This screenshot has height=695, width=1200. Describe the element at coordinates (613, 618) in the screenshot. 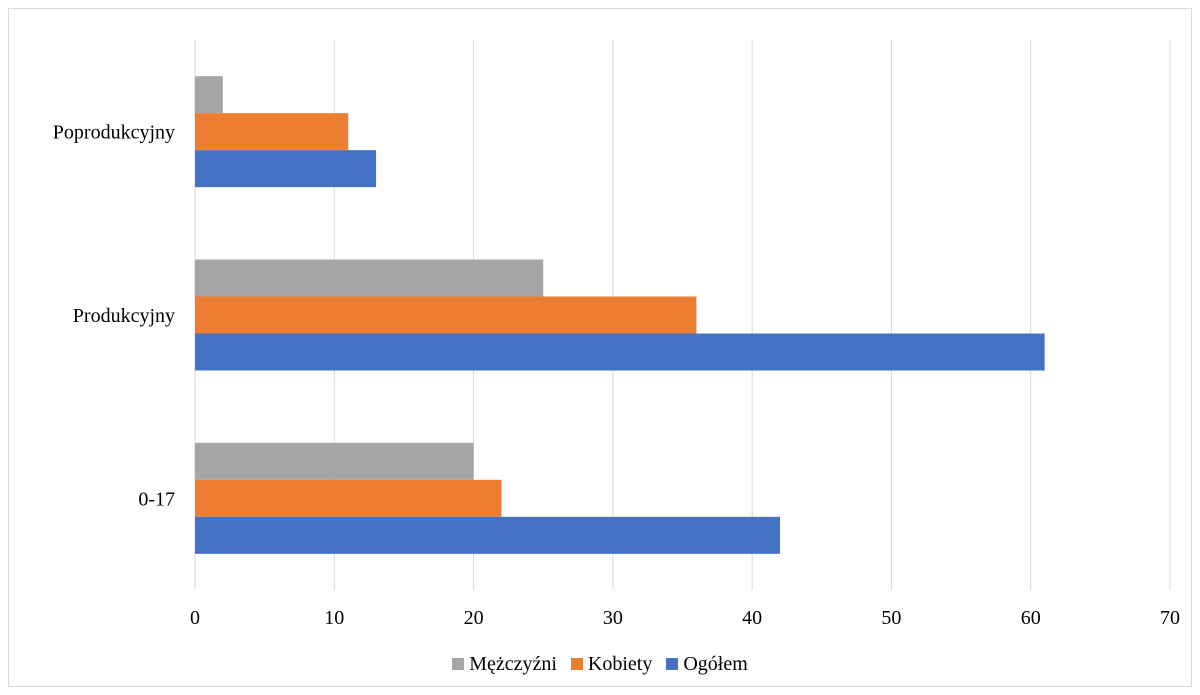

I see `x-tick-label: 30` at that location.